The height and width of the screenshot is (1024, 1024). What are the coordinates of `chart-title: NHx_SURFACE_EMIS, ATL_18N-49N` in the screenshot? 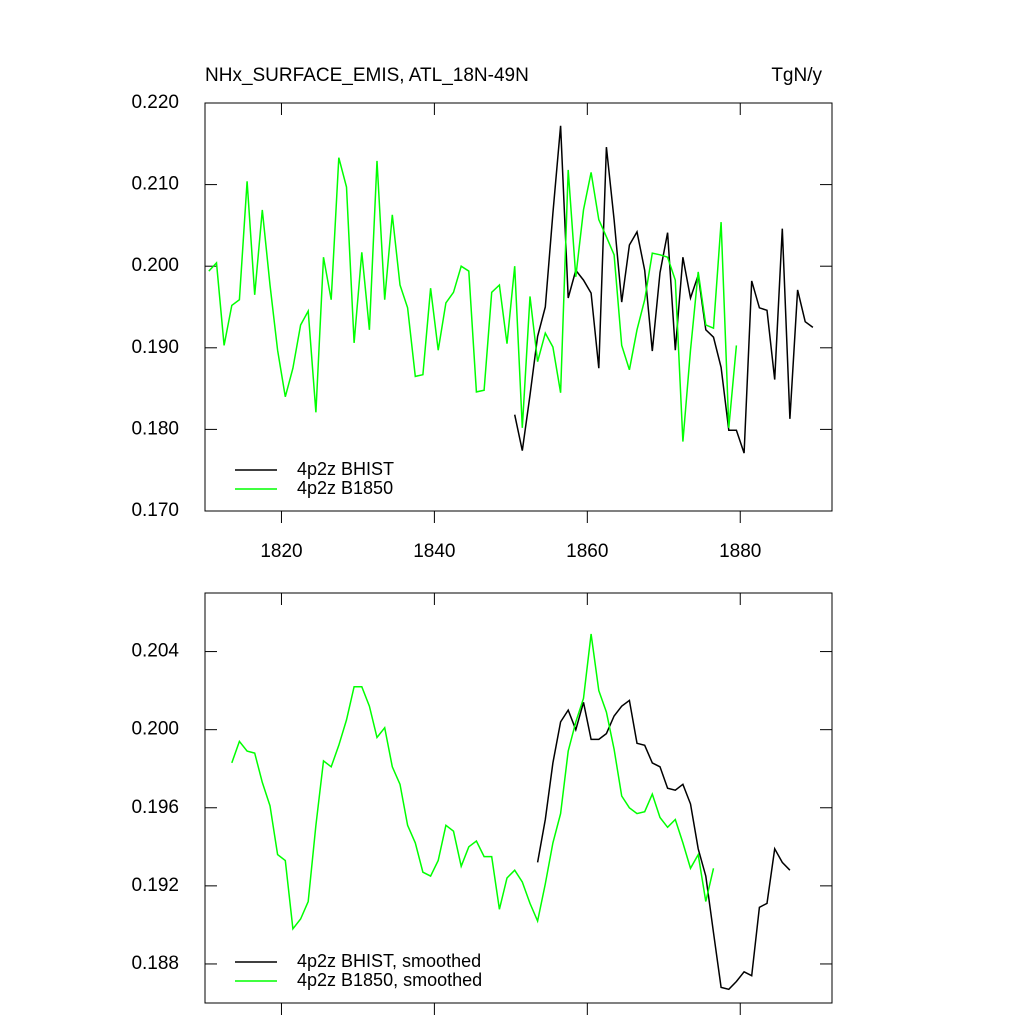 It's located at (367, 75).